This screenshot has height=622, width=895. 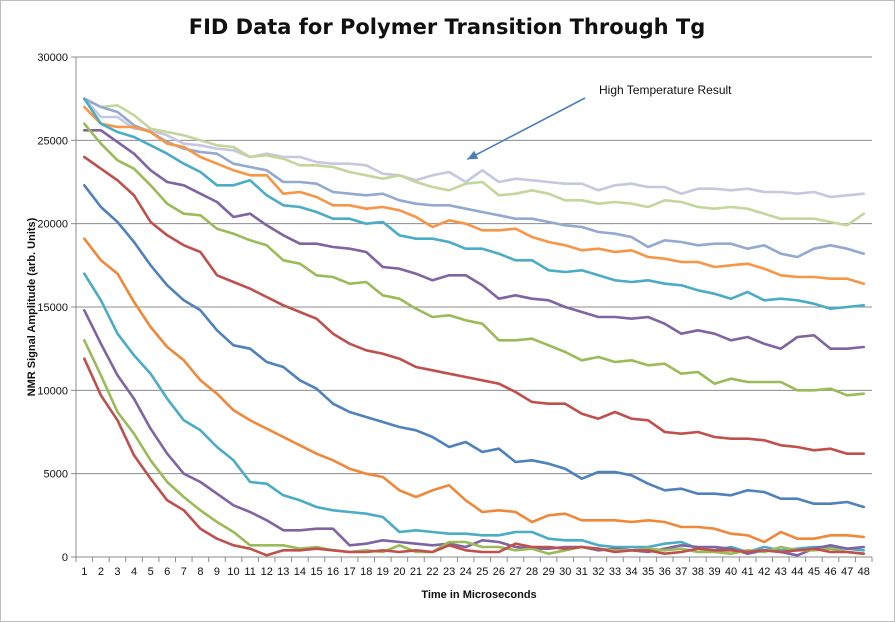 I want to click on x-tick-label: 6, so click(x=167, y=572).